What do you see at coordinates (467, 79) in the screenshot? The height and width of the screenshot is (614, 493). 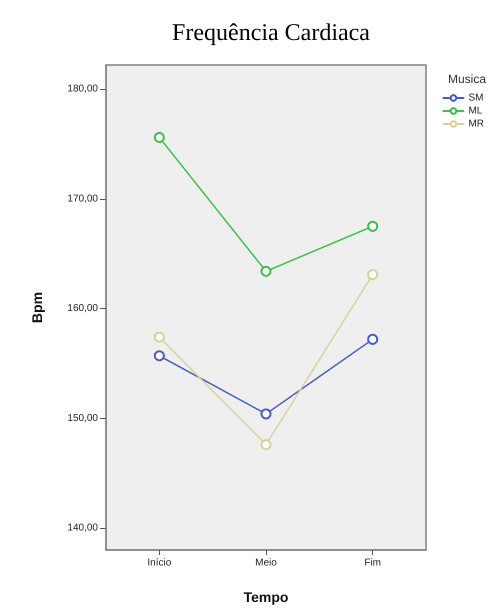 I see `legend-title: Musica` at bounding box center [467, 79].